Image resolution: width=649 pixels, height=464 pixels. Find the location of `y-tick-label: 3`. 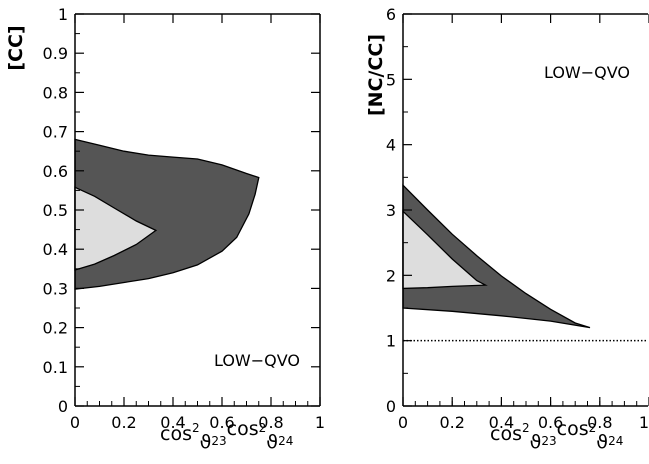

y-tick-label: 3 is located at coordinates (391, 210).